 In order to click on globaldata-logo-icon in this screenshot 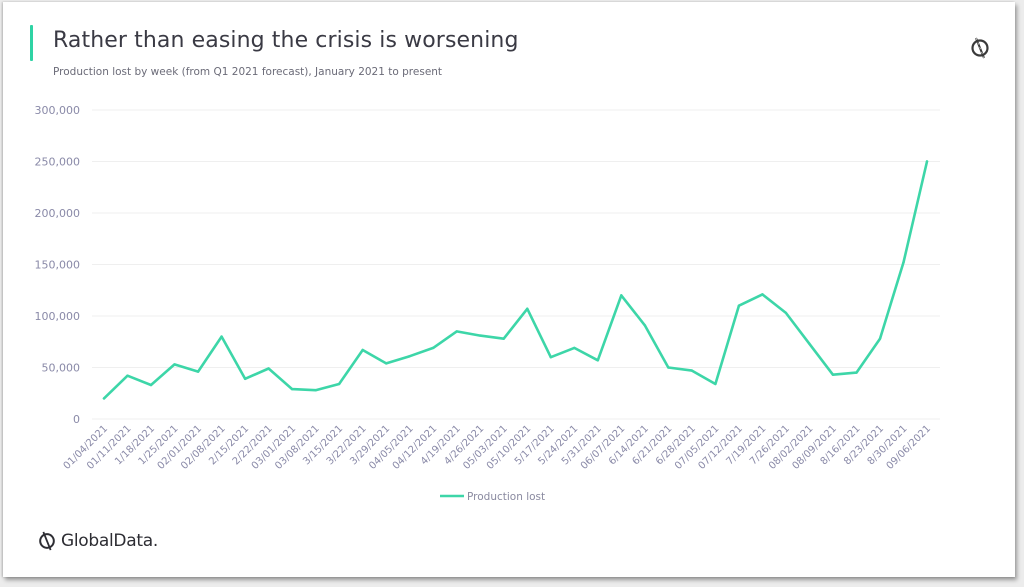, I will do `click(47, 541)`.